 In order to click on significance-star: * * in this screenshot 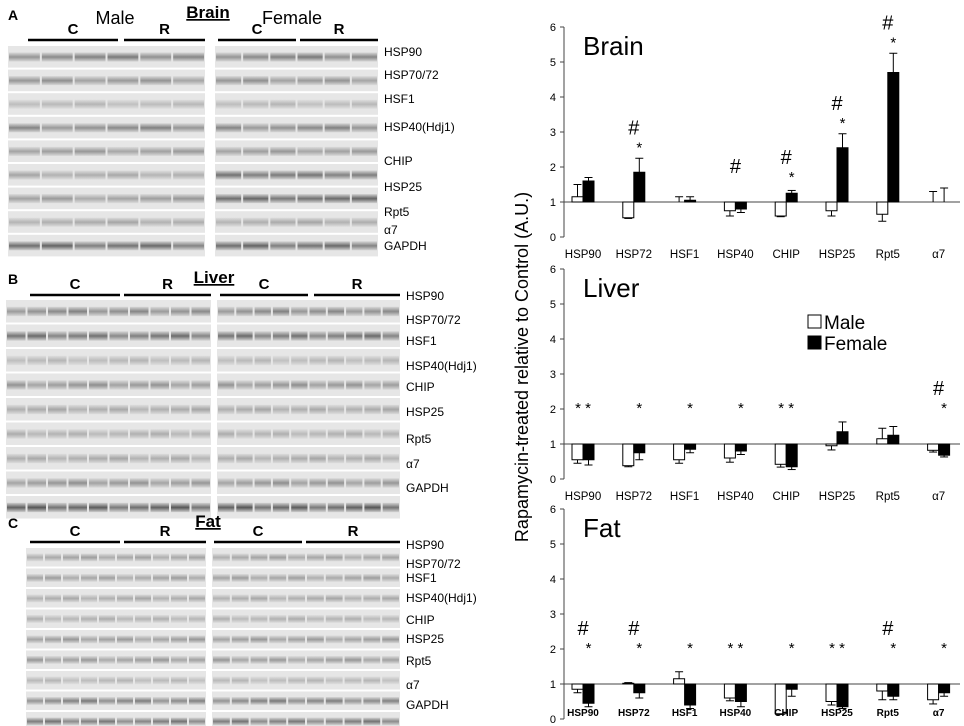, I will do `click(837, 648)`.